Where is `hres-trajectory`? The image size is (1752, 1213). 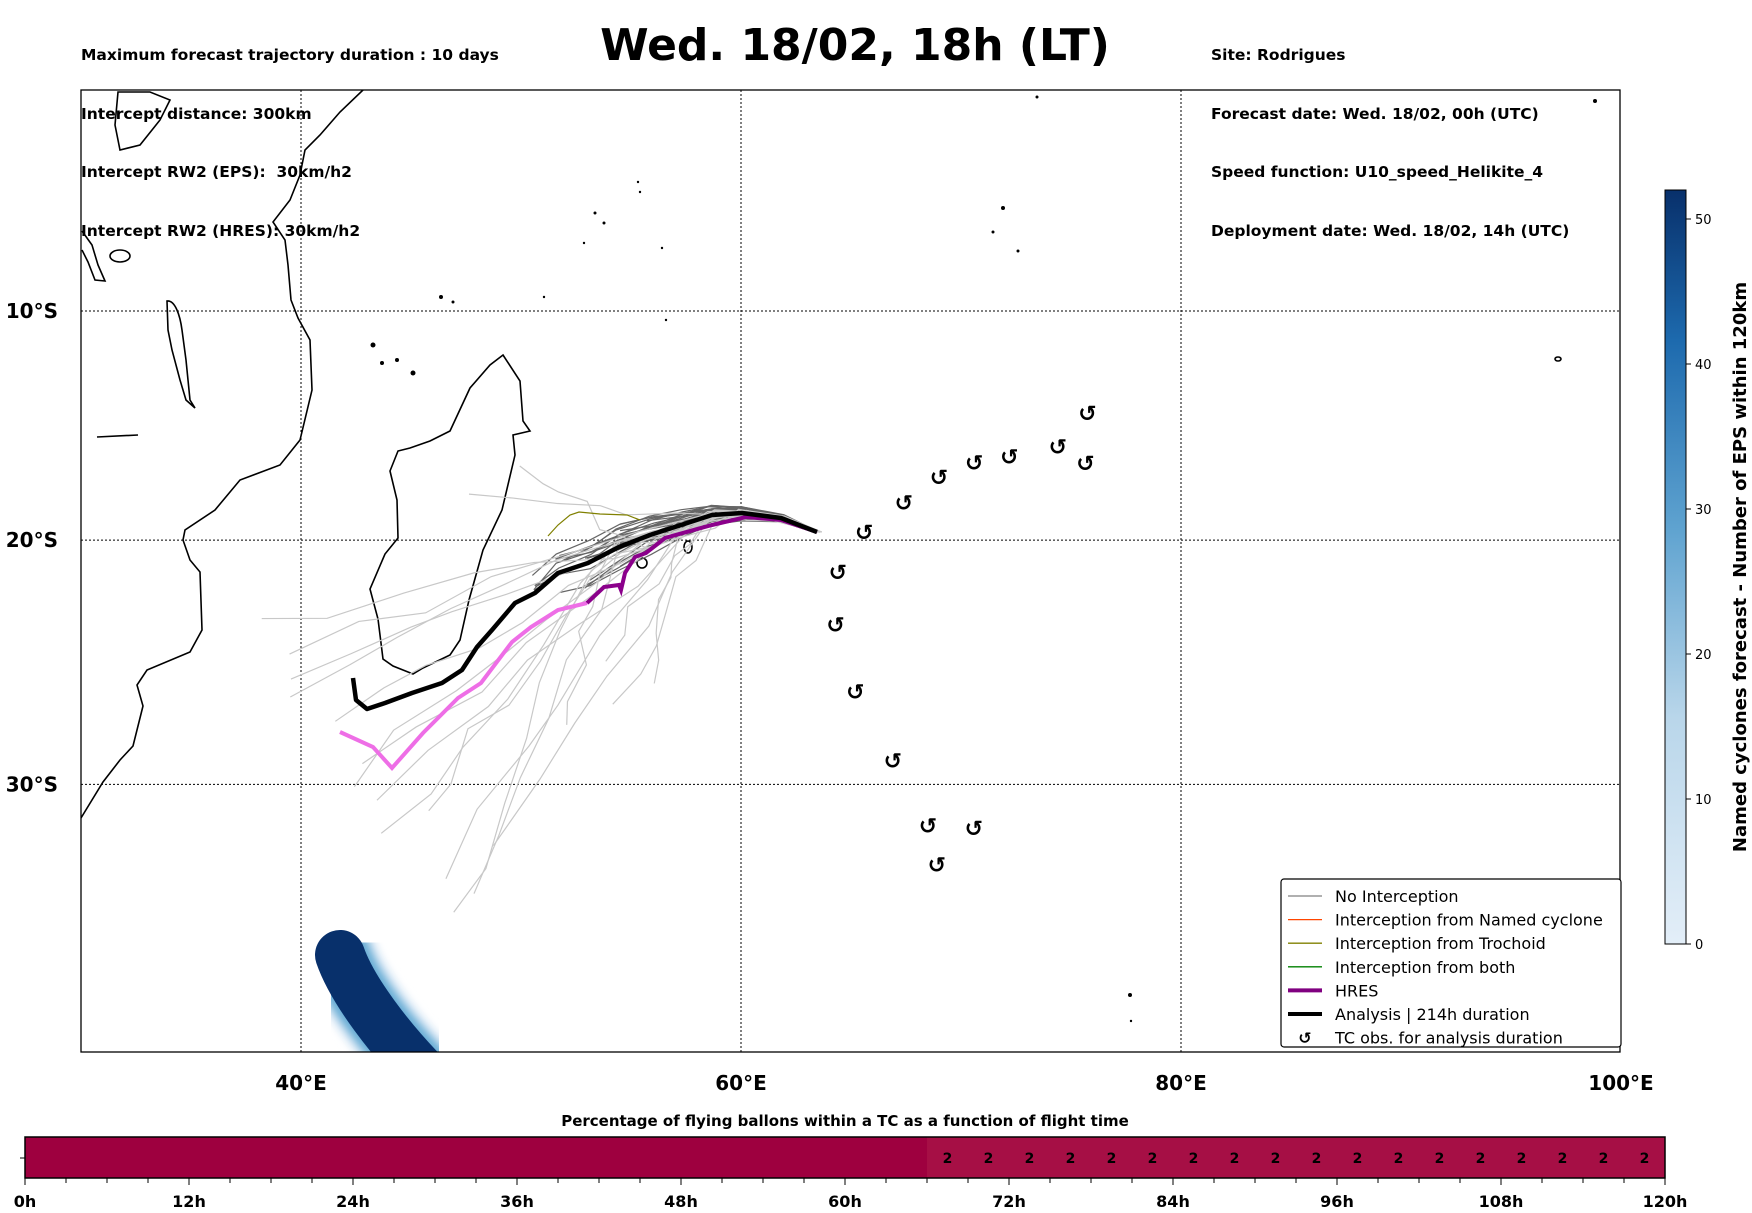 hres-trajectory is located at coordinates (701, 559).